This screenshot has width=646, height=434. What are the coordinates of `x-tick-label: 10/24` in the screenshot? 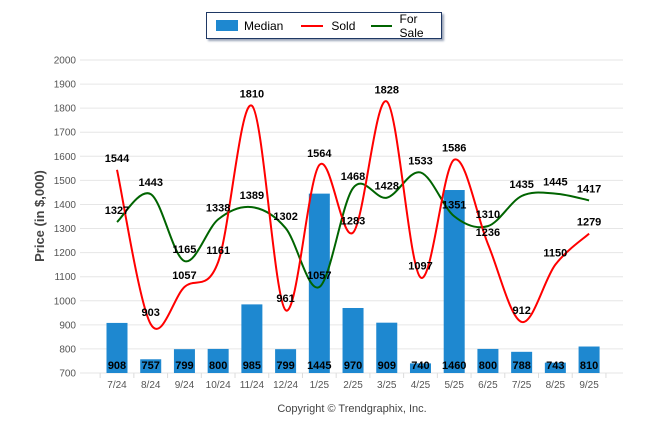 It's located at (218, 385).